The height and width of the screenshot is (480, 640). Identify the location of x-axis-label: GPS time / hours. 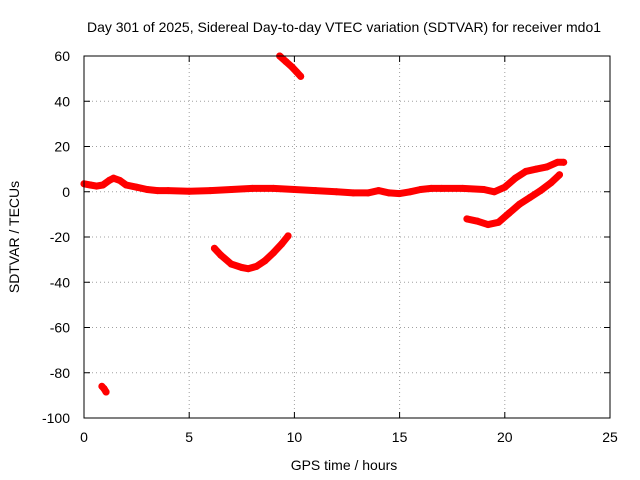
(344, 465).